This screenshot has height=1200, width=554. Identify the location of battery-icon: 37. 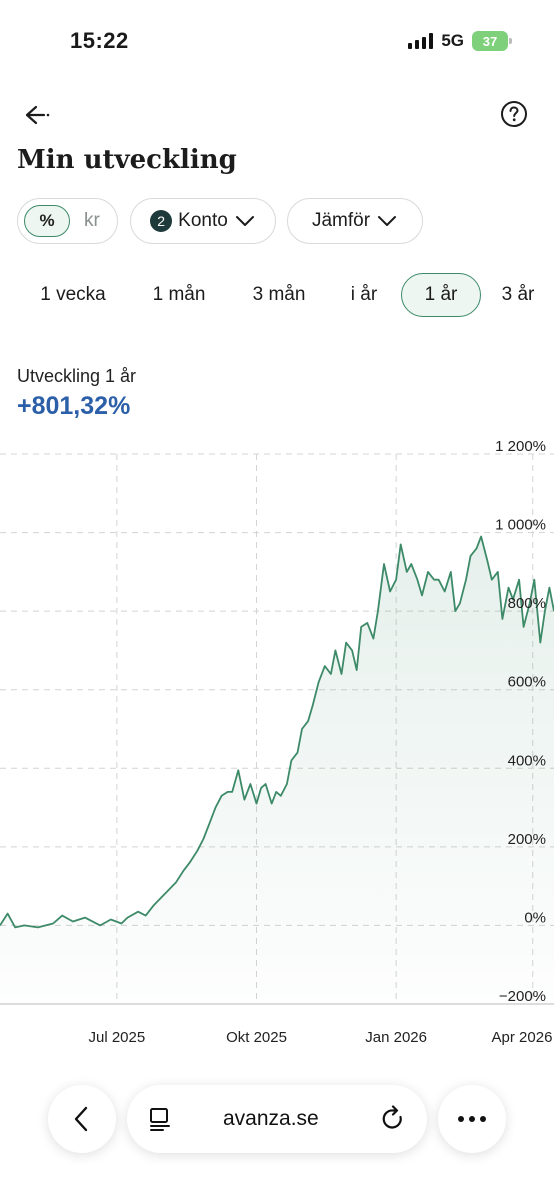
(492, 41).